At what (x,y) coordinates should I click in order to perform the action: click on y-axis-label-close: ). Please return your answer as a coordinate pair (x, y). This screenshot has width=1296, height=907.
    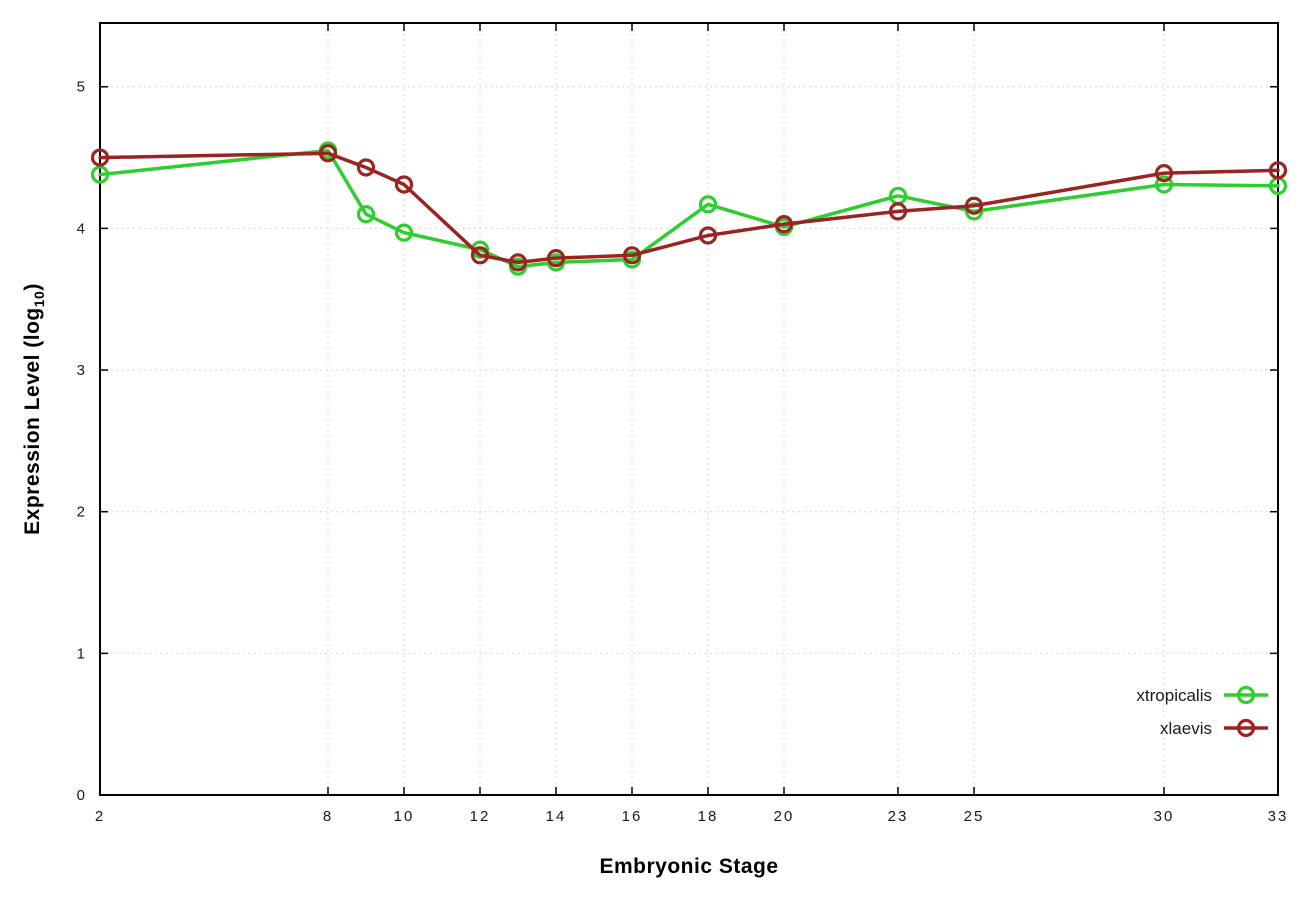
    Looking at the image, I should click on (32, 287).